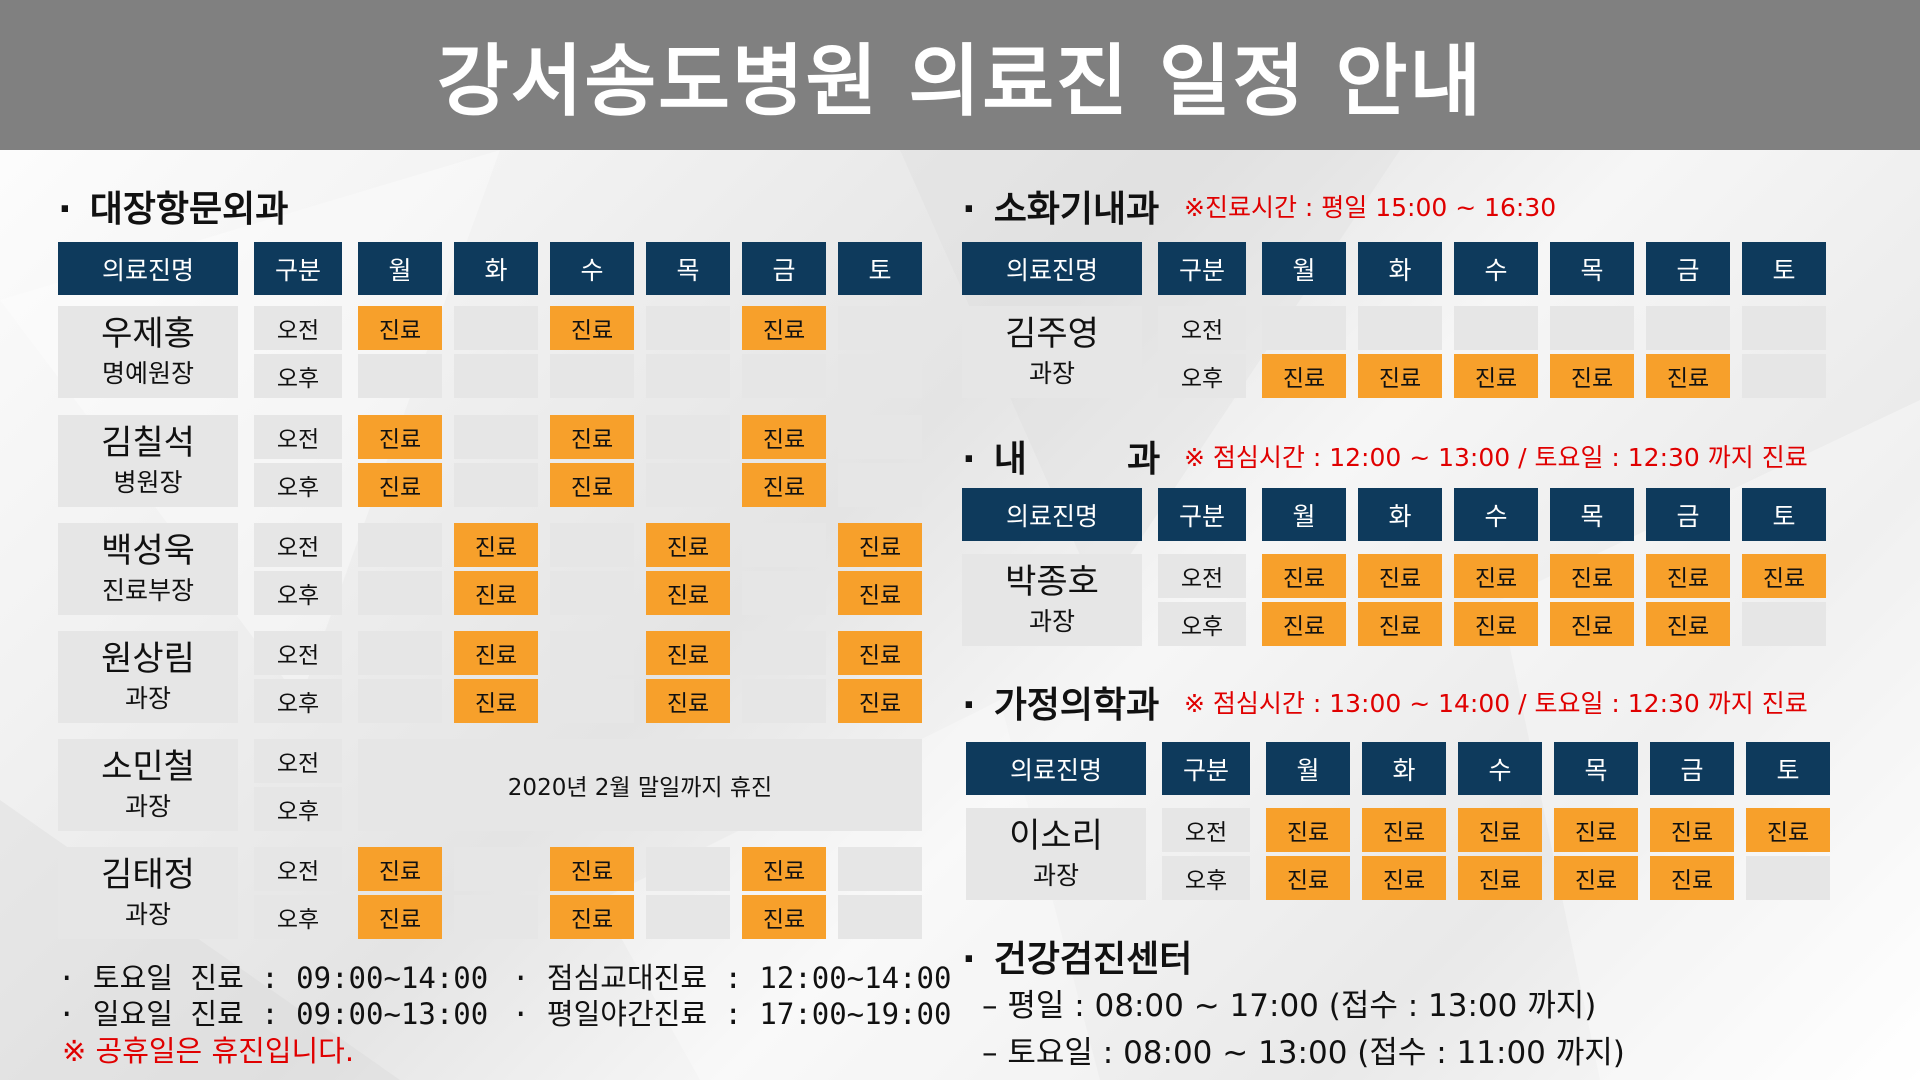 Image resolution: width=1920 pixels, height=1080 pixels. What do you see at coordinates (148, 334) in the screenshot?
I see `doctor-name: 우제홍` at bounding box center [148, 334].